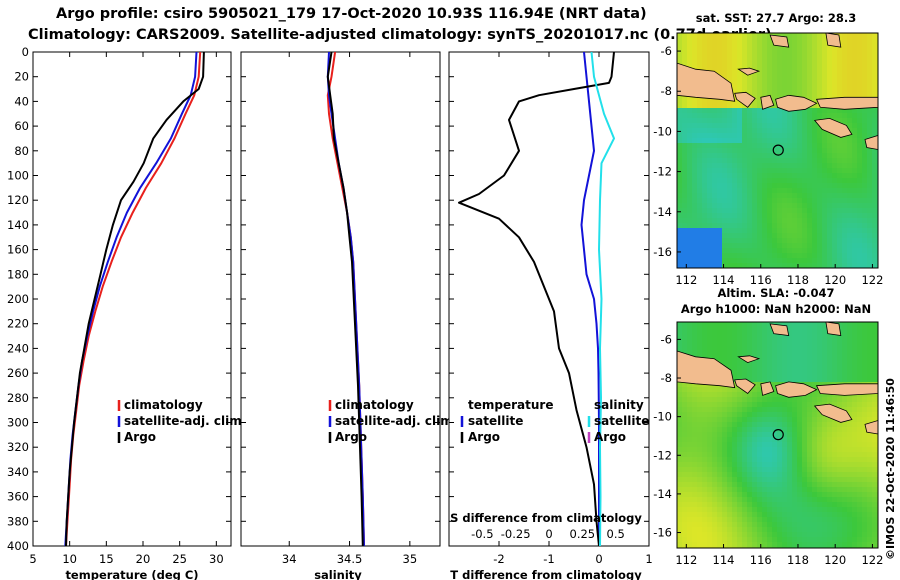  Describe the element at coordinates (510, 405) in the screenshot. I see `legend-temperature-title: temperature` at that location.